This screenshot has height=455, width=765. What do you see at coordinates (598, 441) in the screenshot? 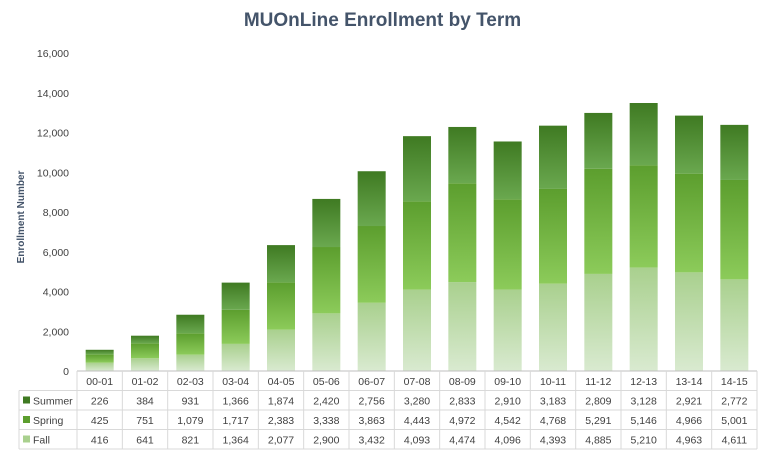
I see `data-label: 4,885` at bounding box center [598, 441].